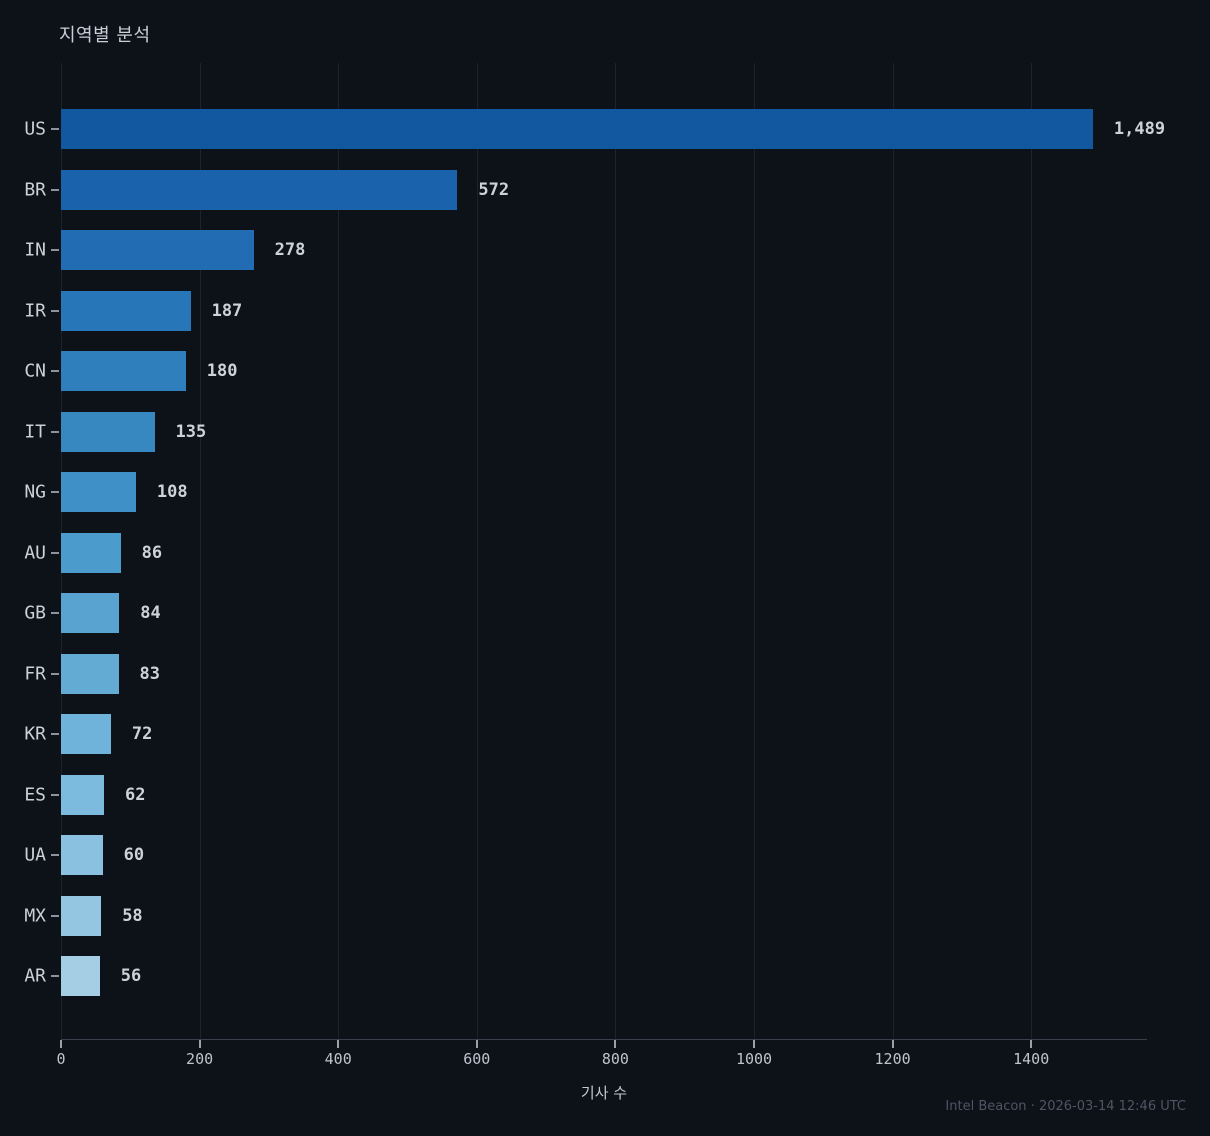  I want to click on bar-mx, so click(81, 915).